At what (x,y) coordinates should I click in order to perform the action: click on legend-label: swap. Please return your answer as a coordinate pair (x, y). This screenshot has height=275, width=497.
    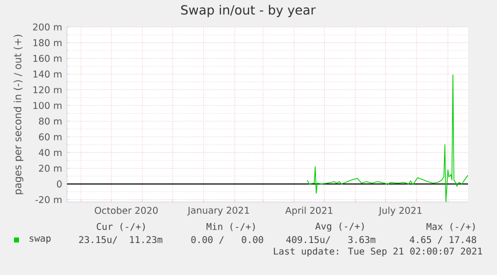
    Looking at the image, I should click on (40, 240).